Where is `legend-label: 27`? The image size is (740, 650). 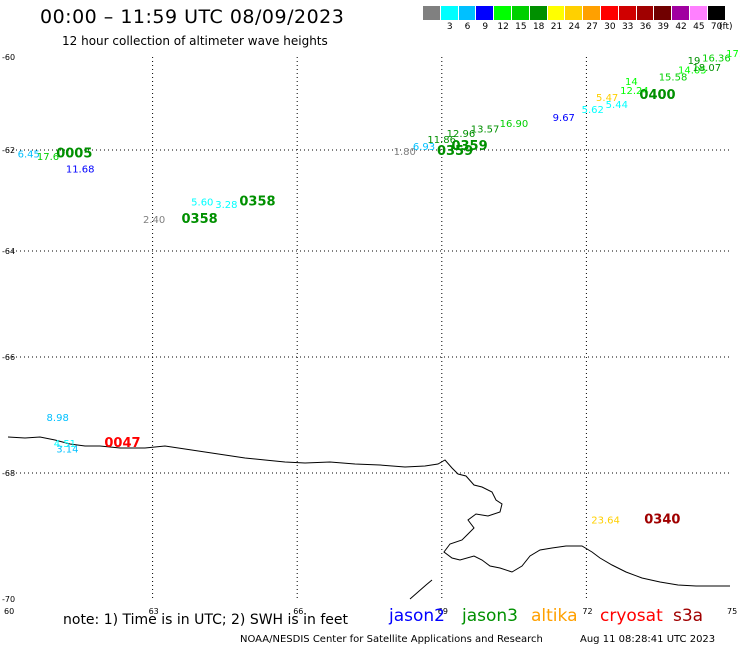 legend-label: 27 is located at coordinates (592, 27).